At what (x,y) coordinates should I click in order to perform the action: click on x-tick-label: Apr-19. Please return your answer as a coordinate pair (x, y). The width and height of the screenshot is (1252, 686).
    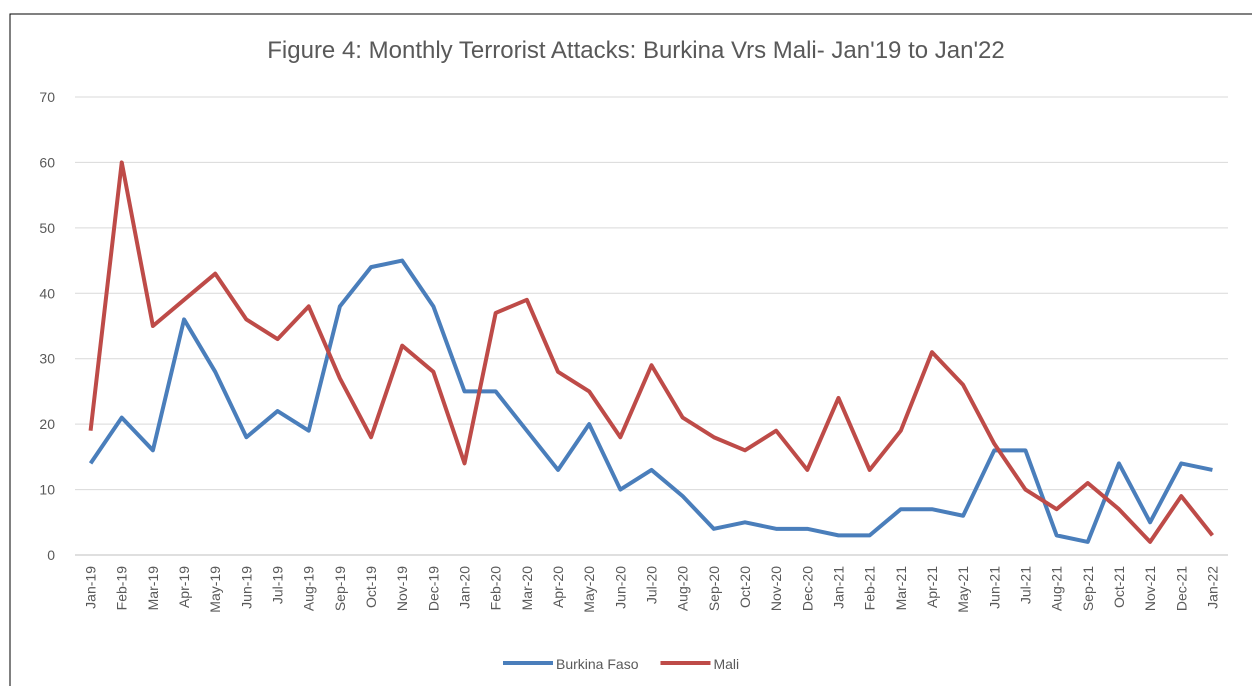
    Looking at the image, I should click on (184, 587).